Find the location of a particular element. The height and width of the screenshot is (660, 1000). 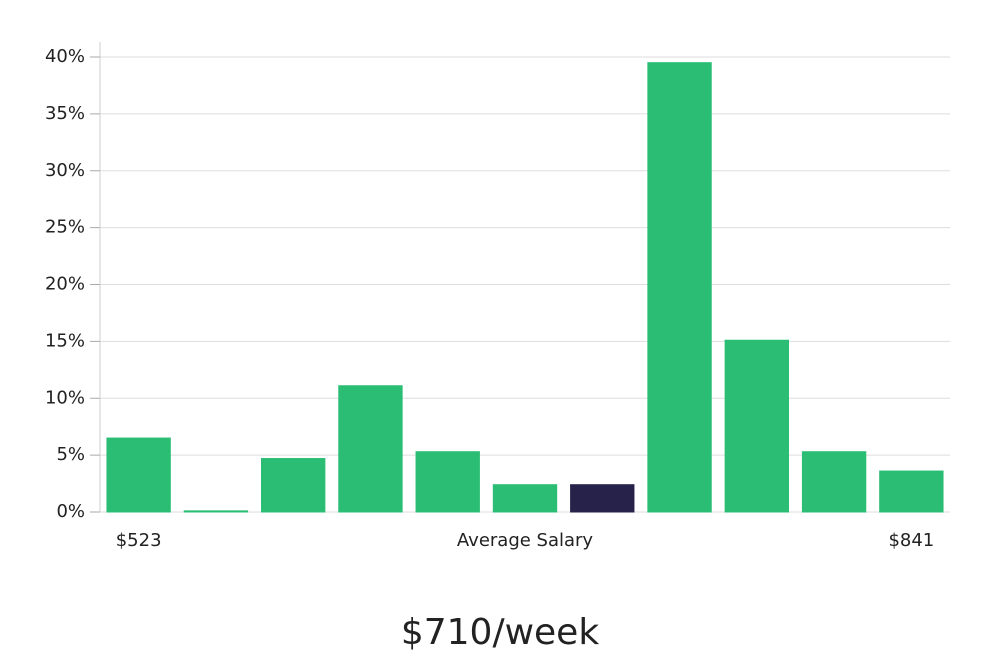

y-tick-label: 20% is located at coordinates (65, 284).